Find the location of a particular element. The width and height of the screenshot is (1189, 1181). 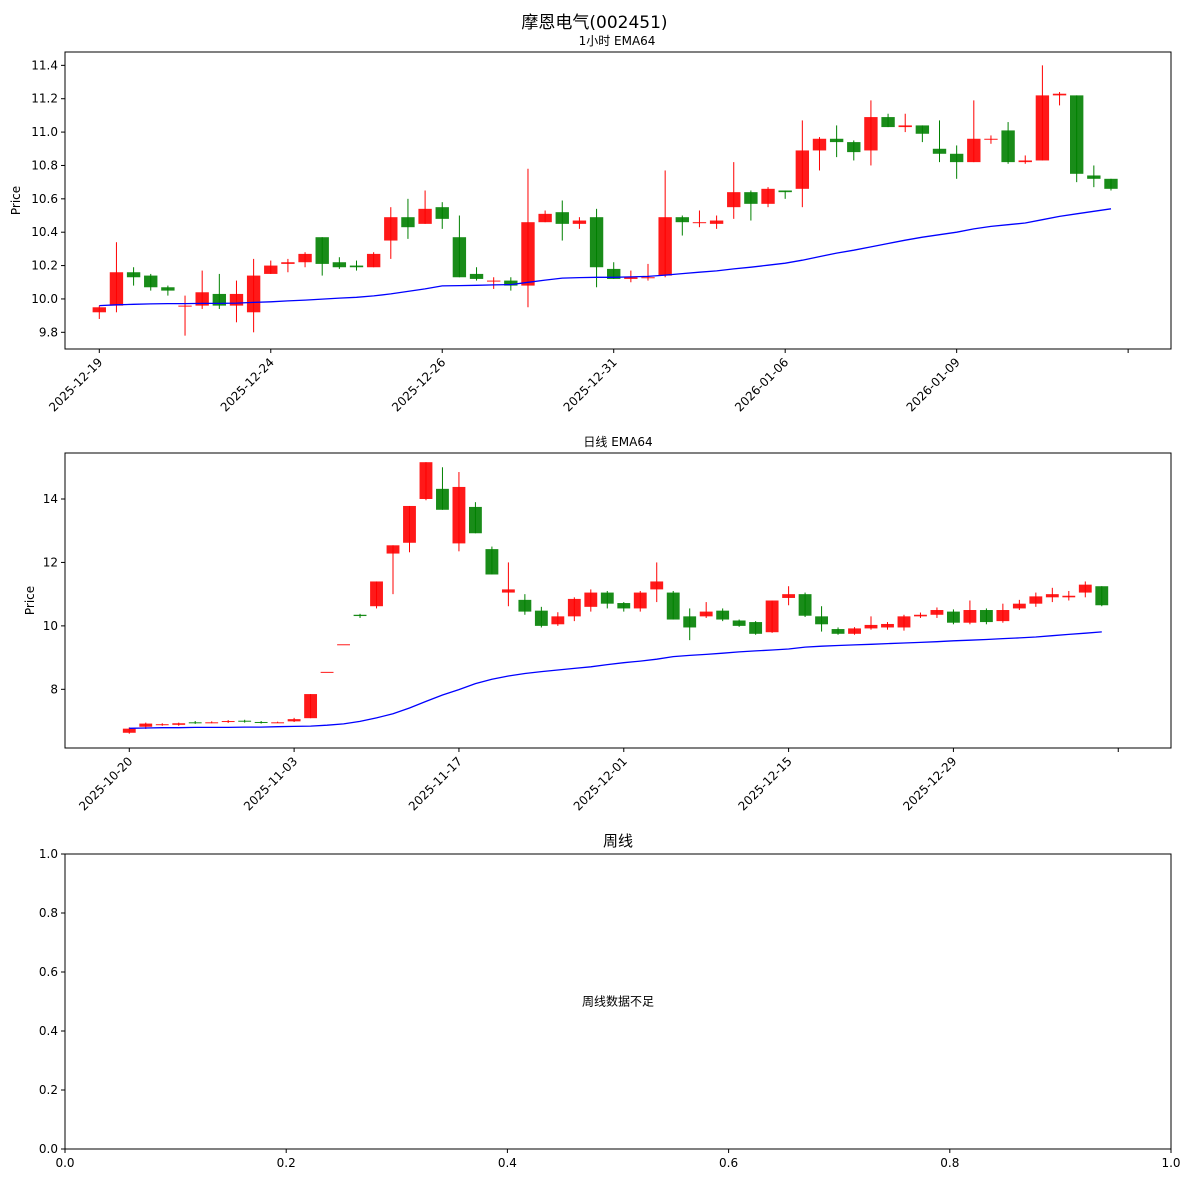

y-tick-label: 10.6 is located at coordinates (44, 199).